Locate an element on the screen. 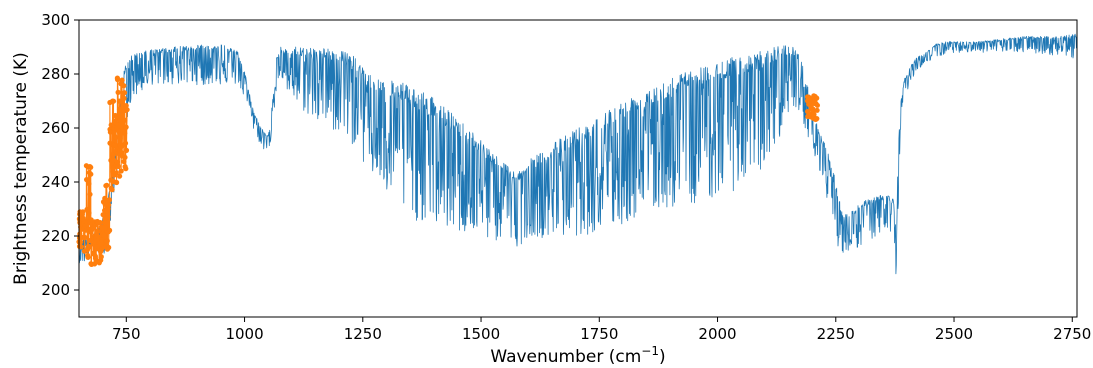 This screenshot has height=368, width=1093. x-axis: 750 1000 1250 1500 1750 2000 2250 2500 2750 is located at coordinates (601, 330).